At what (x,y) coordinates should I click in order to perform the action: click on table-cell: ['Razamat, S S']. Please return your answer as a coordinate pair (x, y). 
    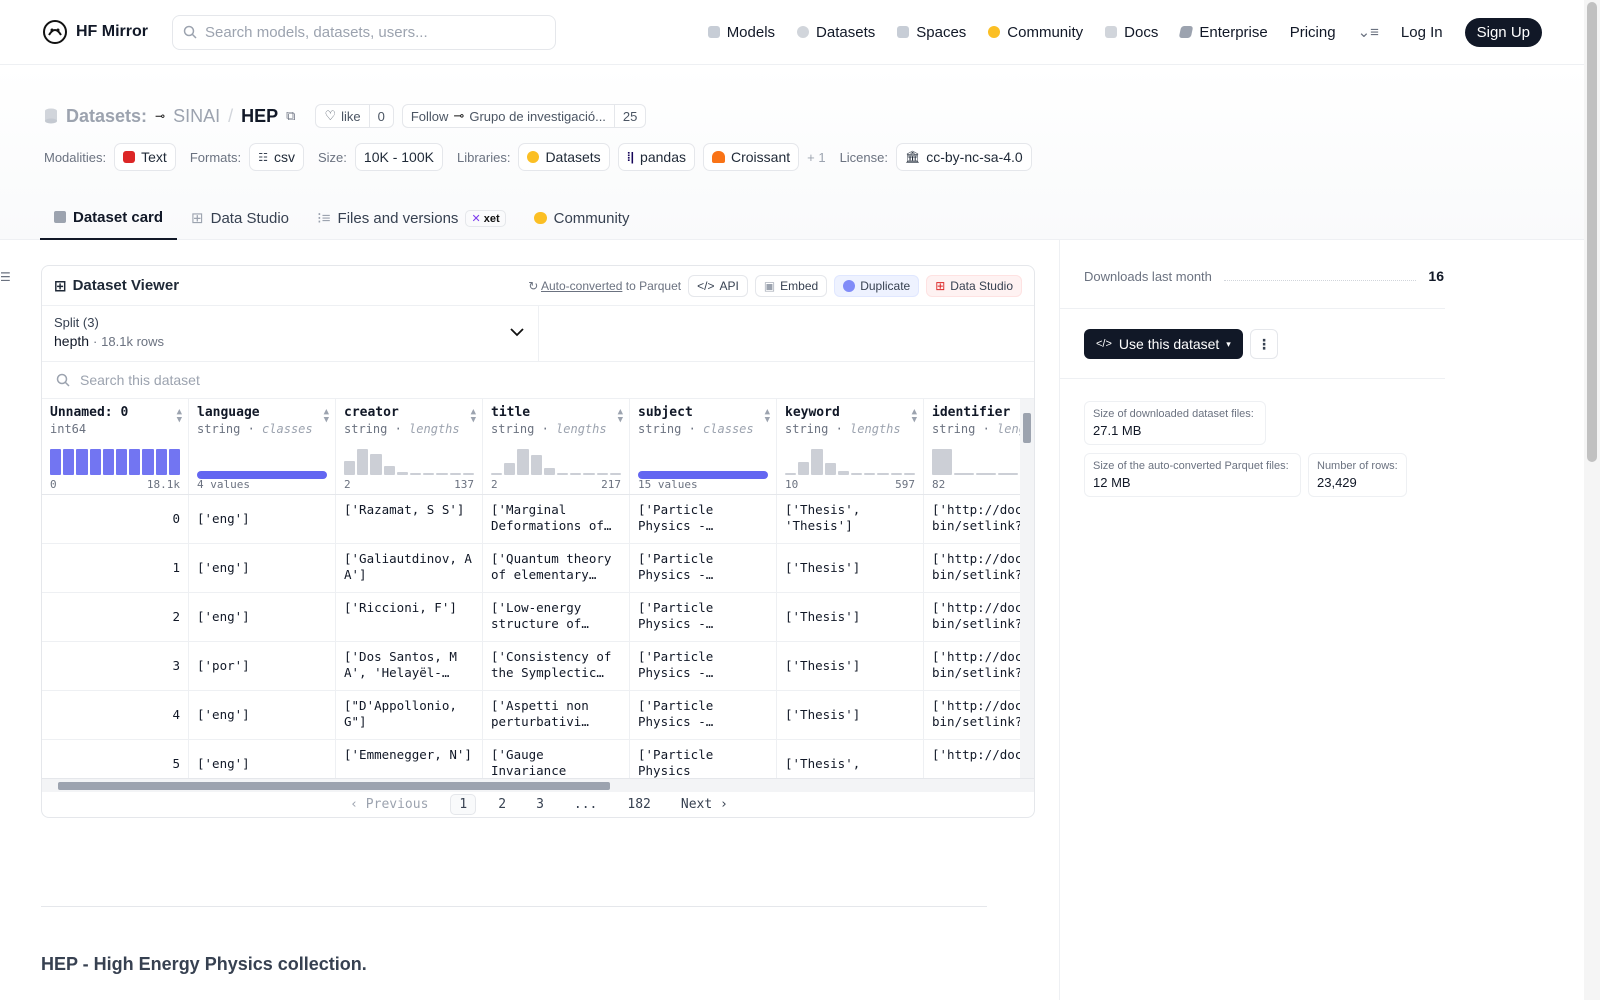
    Looking at the image, I should click on (409, 519).